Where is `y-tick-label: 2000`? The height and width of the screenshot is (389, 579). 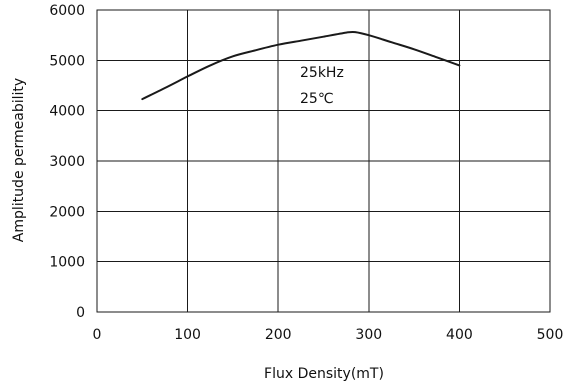
y-tick-label: 2000 is located at coordinates (67, 212).